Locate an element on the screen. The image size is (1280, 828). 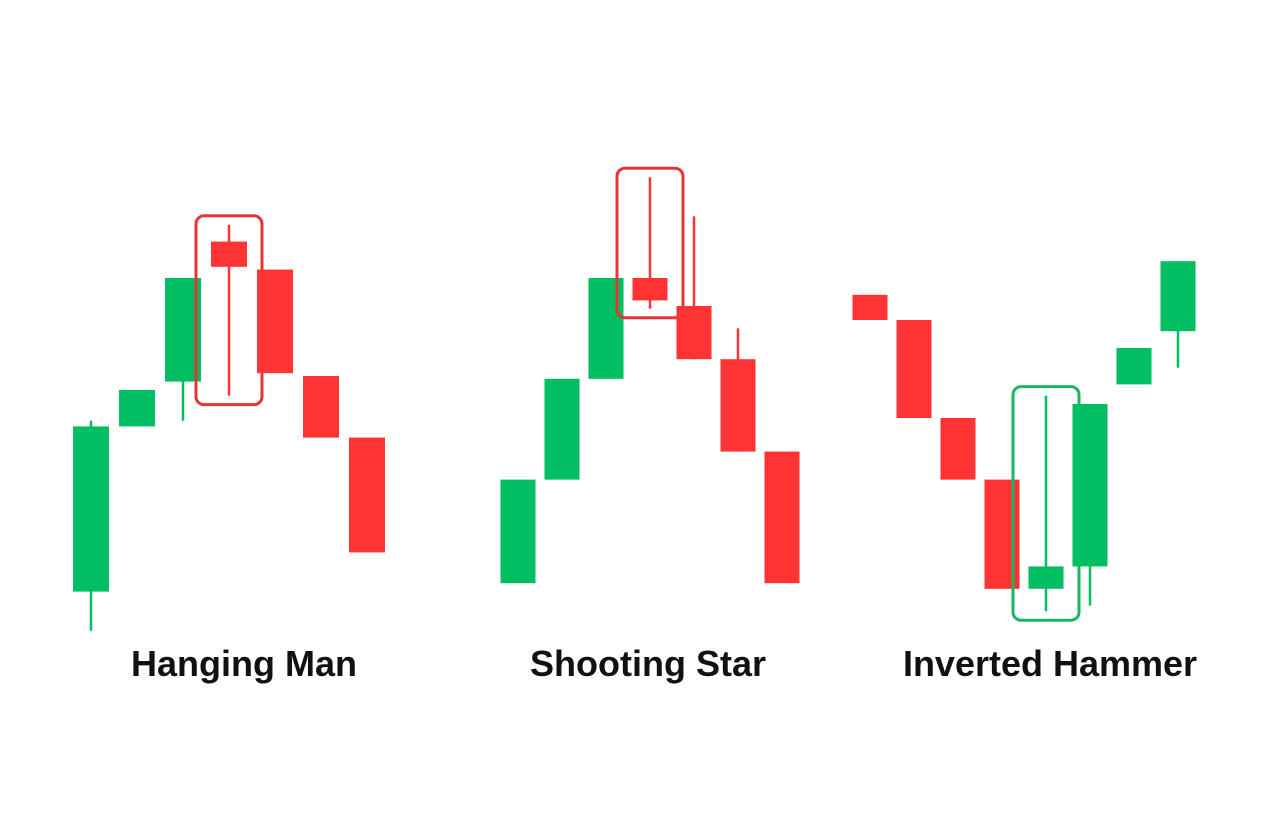
inverted-hammer-candle-3-bearish is located at coordinates (958, 449).